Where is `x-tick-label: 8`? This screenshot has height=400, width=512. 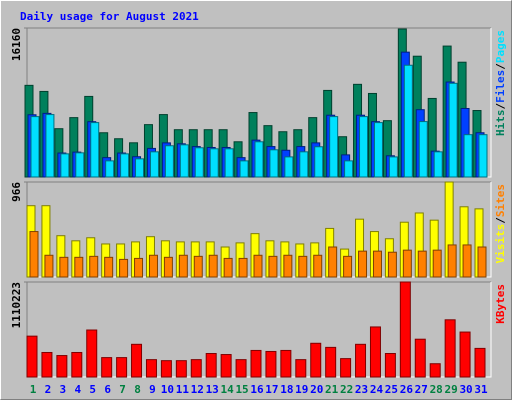 x-tick-label: 8 is located at coordinates (137, 389).